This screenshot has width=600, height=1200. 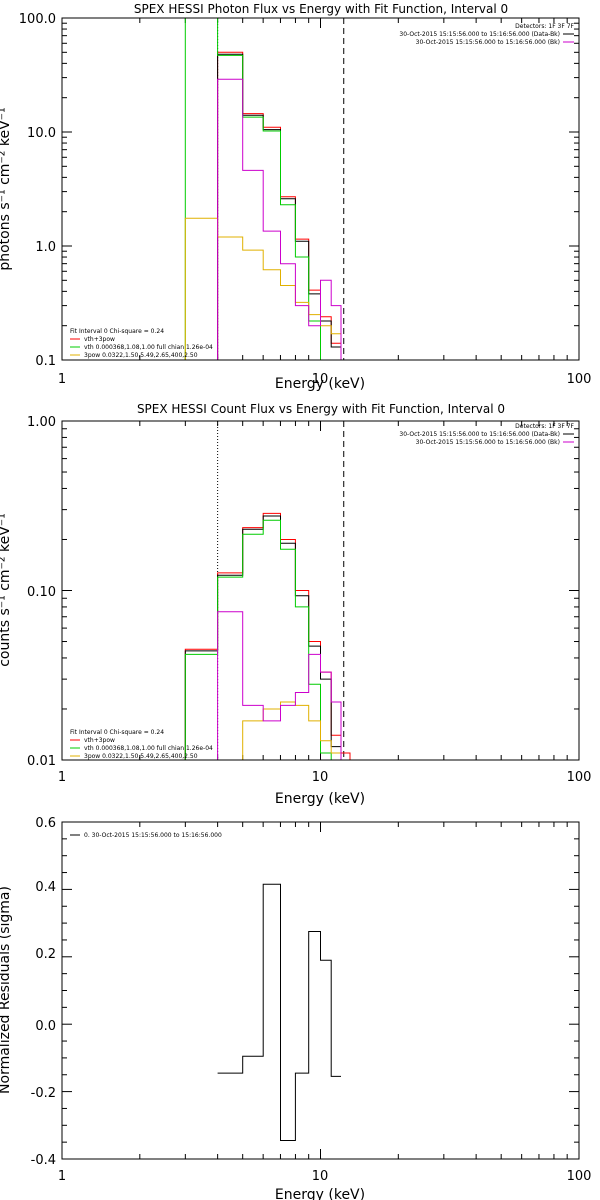 I want to click on residuals-x-axis-label: Energy (keV), so click(x=320, y=1193).